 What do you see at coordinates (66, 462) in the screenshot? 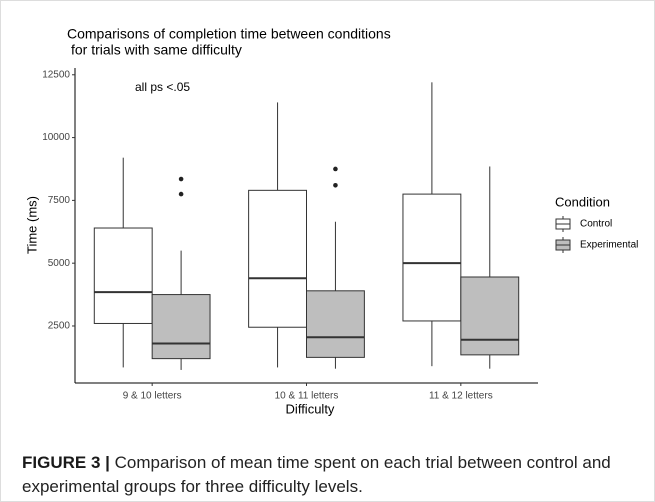
I see `caption-label: FIGURE 3 |` at bounding box center [66, 462].